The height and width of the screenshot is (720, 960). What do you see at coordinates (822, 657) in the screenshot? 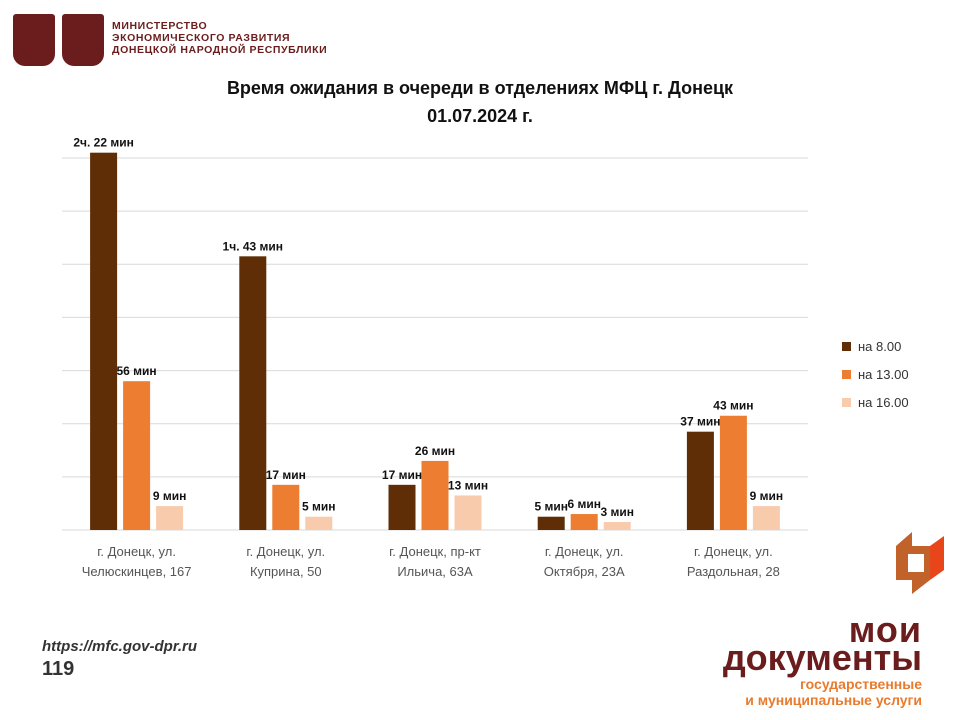
I see `brand-name-line: документы` at bounding box center [822, 657].